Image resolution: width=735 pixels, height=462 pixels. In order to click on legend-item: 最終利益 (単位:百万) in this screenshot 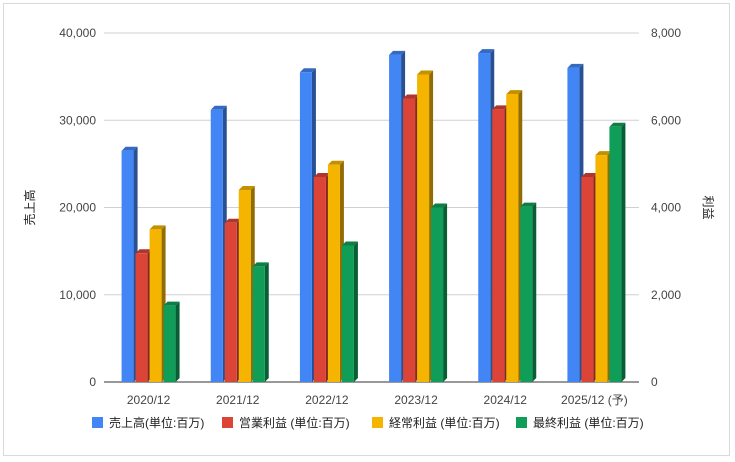, I will do `click(580, 422)`.